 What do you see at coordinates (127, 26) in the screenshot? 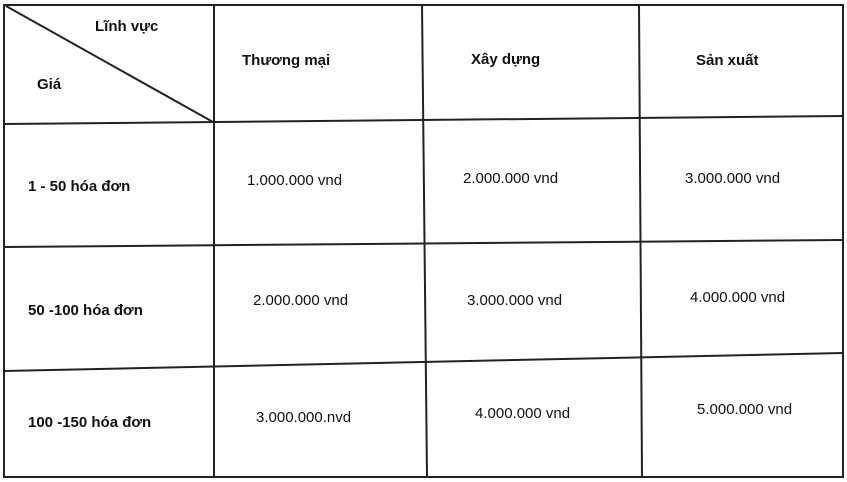
I see `corner-top-label: Lĩnh vực` at bounding box center [127, 26].